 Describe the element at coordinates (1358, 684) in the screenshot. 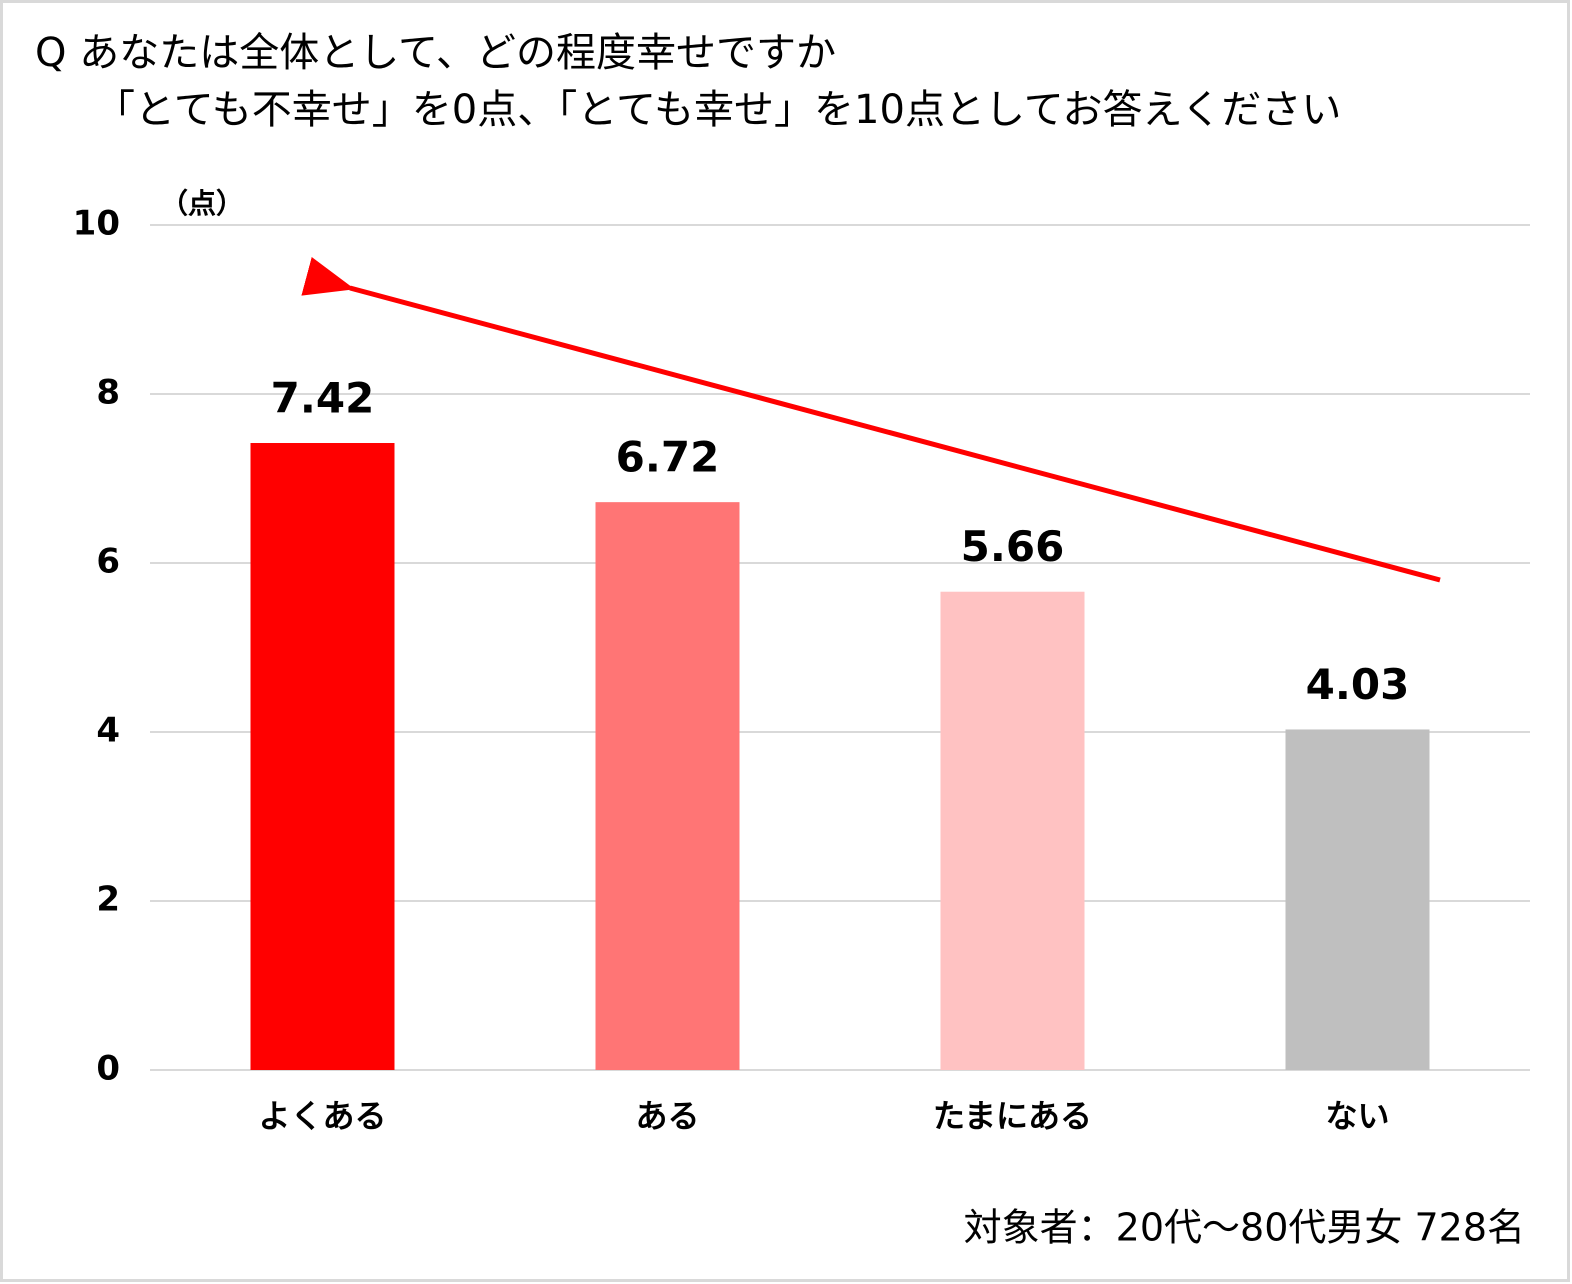

I see `value-label: 4.03` at that location.